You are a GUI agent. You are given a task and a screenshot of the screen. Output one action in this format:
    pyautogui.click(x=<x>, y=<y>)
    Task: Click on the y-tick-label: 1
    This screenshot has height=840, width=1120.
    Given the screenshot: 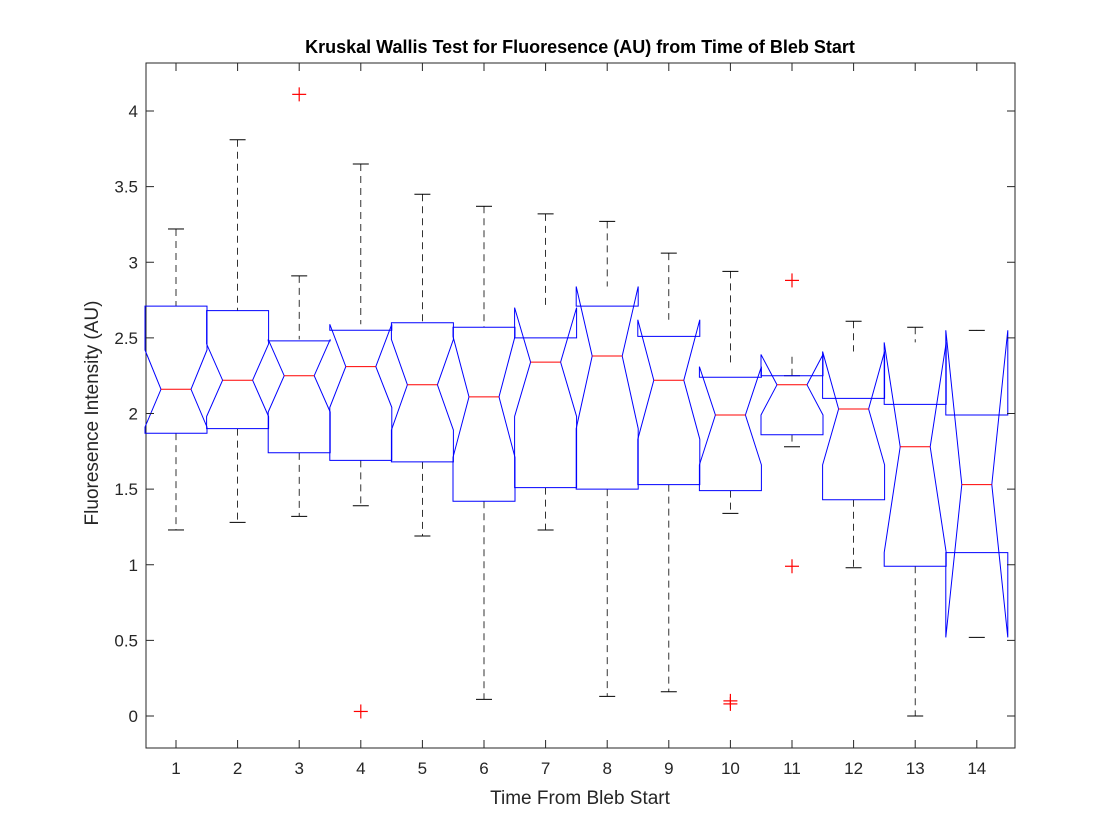 What is the action you would take?
    pyautogui.click(x=133, y=565)
    